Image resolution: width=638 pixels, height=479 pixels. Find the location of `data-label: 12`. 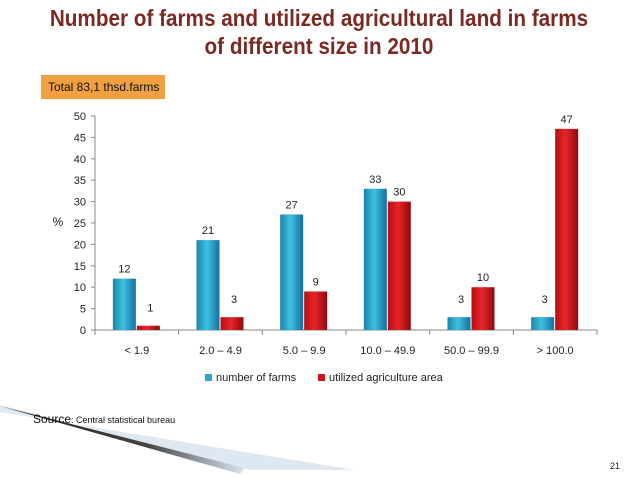

data-label: 12 is located at coordinates (124, 270).